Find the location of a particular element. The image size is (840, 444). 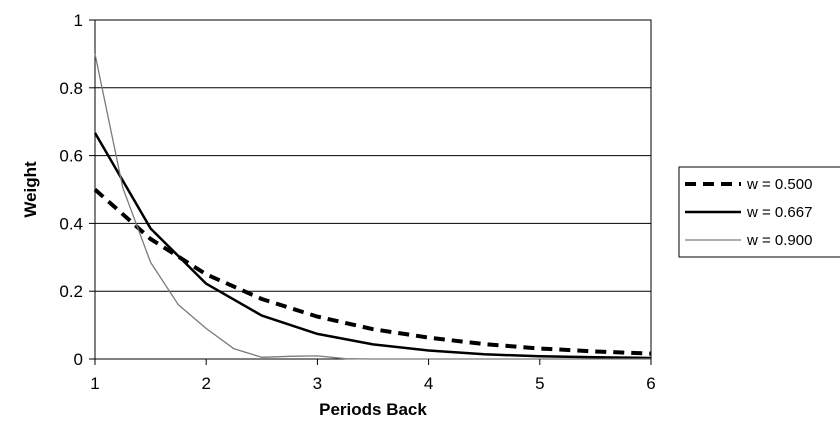

legend-label: w = 0.500 is located at coordinates (779, 184).